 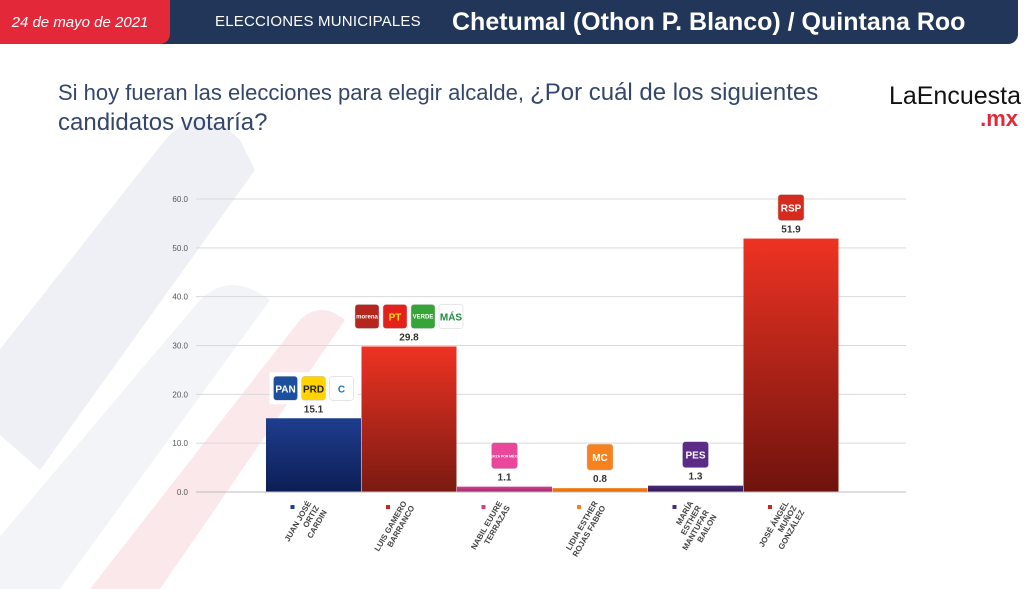 I want to click on svg-text: PAN, so click(x=285, y=389).